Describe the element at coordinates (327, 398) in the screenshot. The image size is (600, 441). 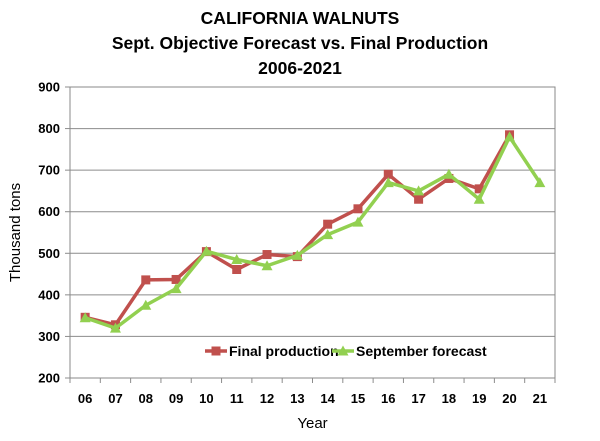
I see `x-tick-label: 14` at that location.